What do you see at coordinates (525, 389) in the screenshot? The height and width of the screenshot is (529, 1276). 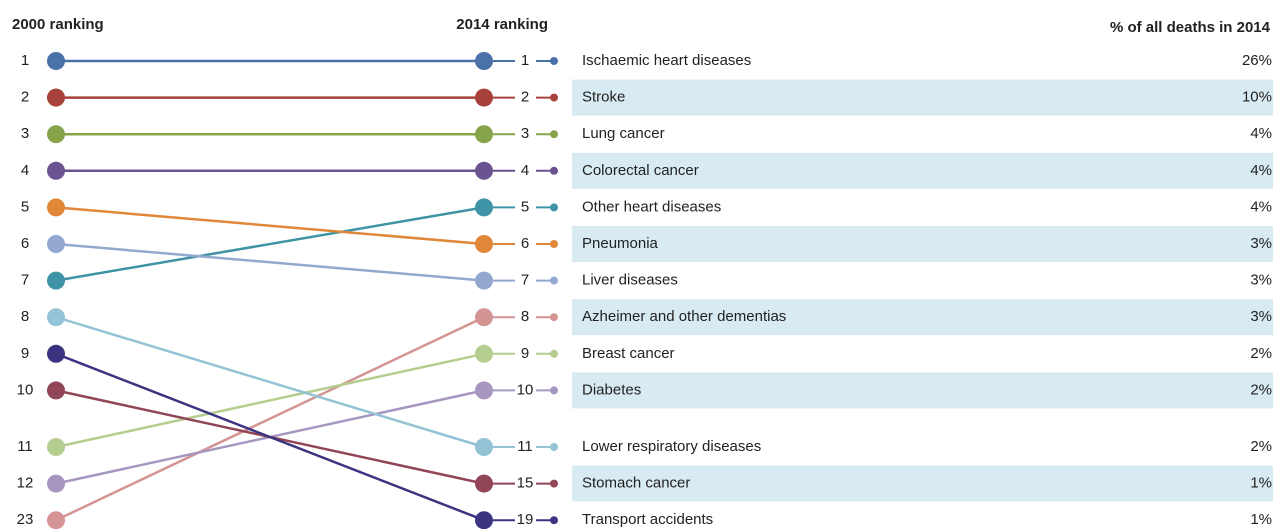 I see `right-rank: 10` at bounding box center [525, 389].